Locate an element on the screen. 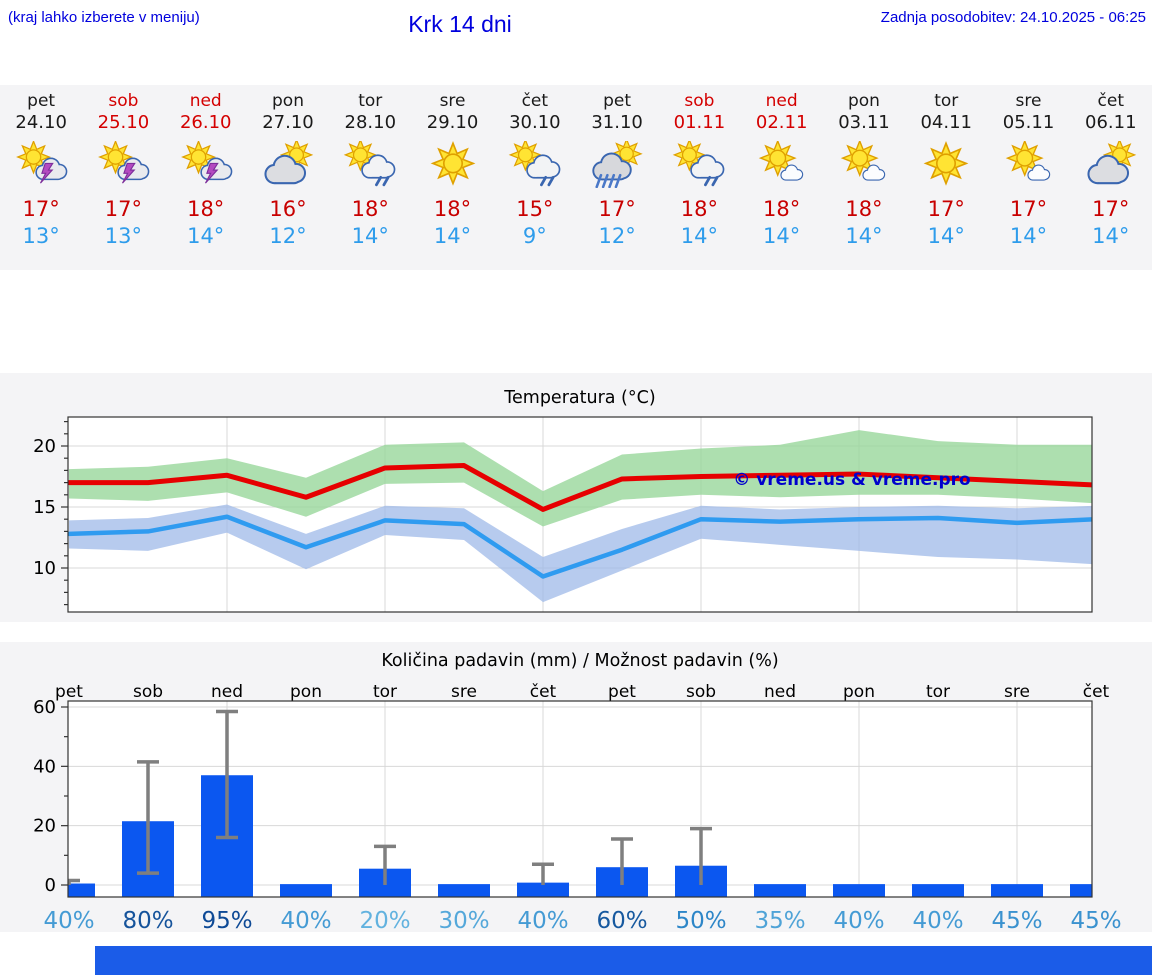 The width and height of the screenshot is (1152, 975). day-label: pet is located at coordinates (622, 692).